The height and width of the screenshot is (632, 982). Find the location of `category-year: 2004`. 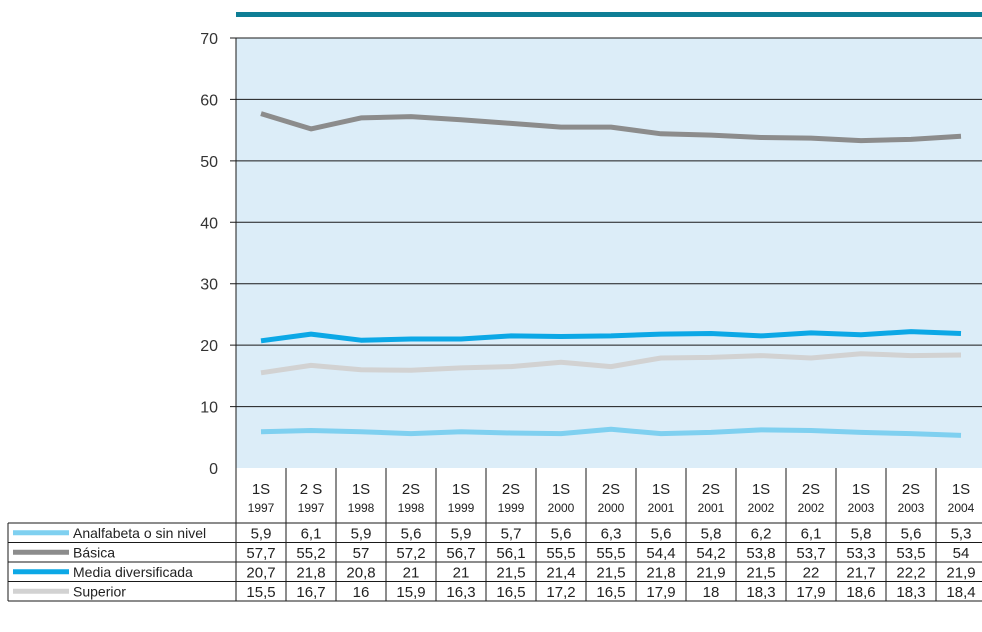

category-year: 2004 is located at coordinates (961, 508).